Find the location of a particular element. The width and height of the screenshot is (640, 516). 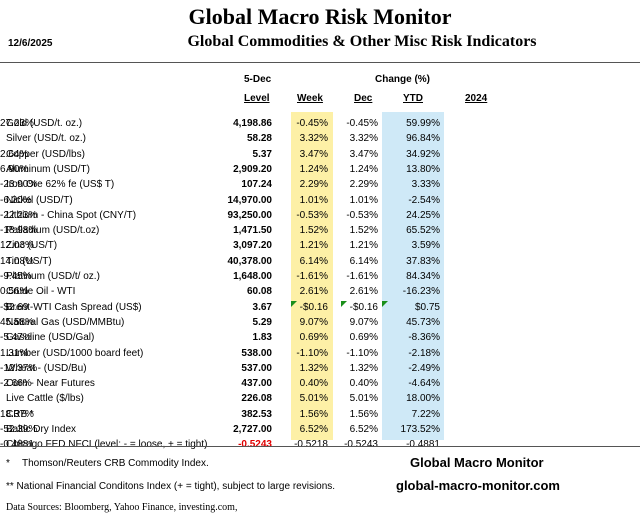

row-week-change: 6.52% is located at coordinates (313, 429).